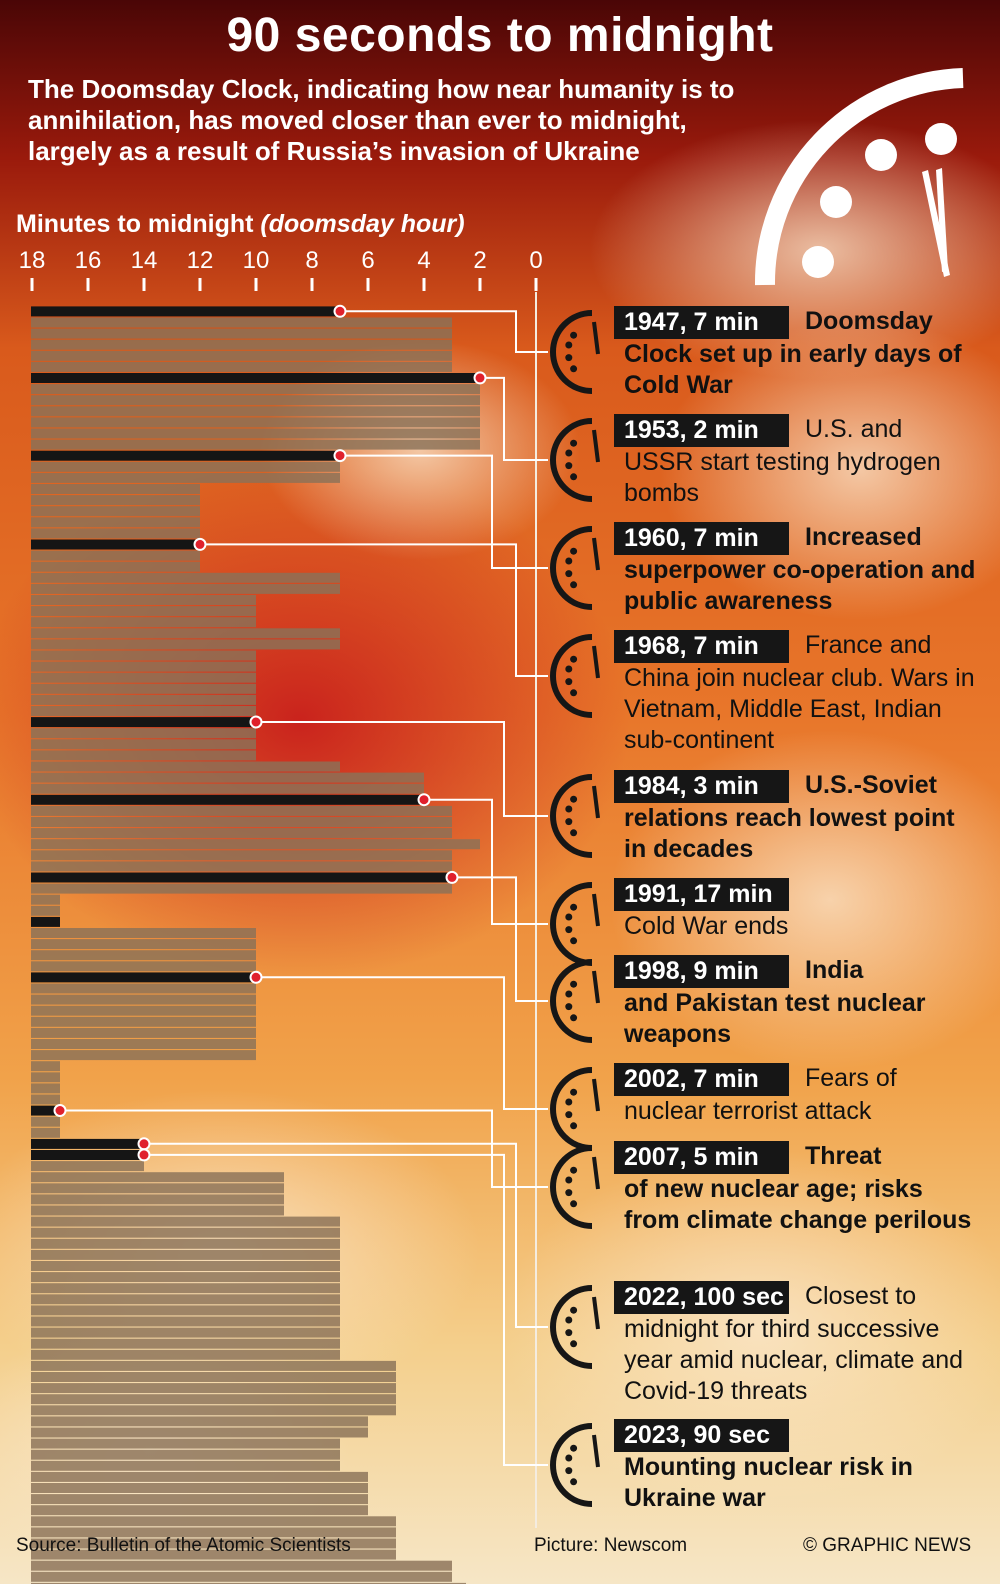  What do you see at coordinates (535, 260) in the screenshot?
I see `tick-label: 0` at bounding box center [535, 260].